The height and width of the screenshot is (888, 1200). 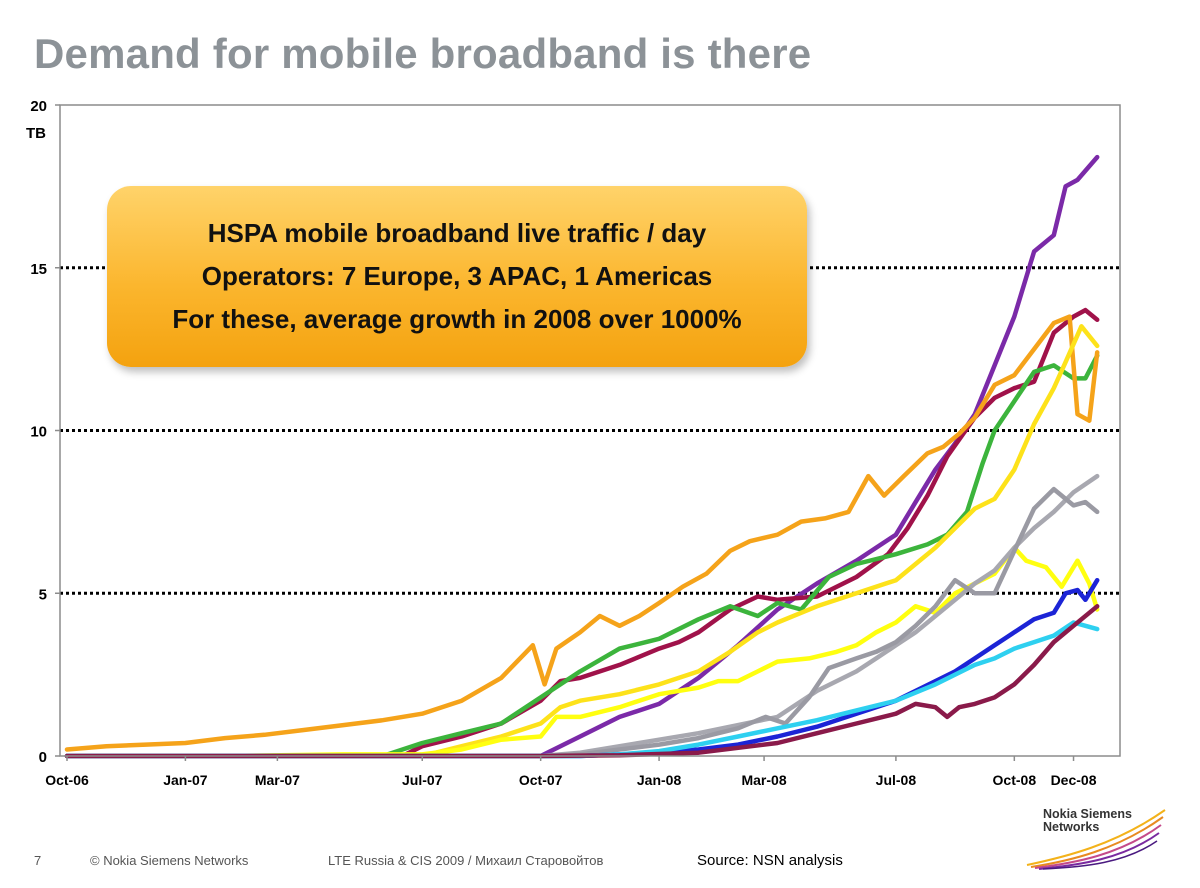 I want to click on callout-line-2: Operators: 7 Europe, 3 APAC, 1 Americas, so click(x=457, y=276).